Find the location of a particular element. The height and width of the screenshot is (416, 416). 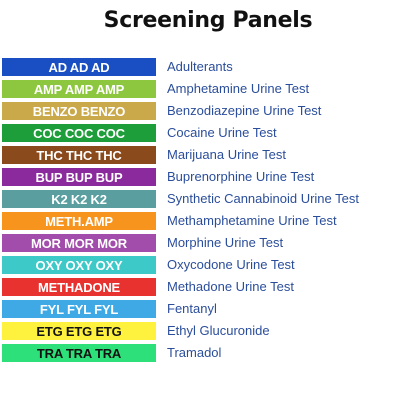

panel-row: ETG ETG ETG Ethyl Glucuronide is located at coordinates (208, 331).